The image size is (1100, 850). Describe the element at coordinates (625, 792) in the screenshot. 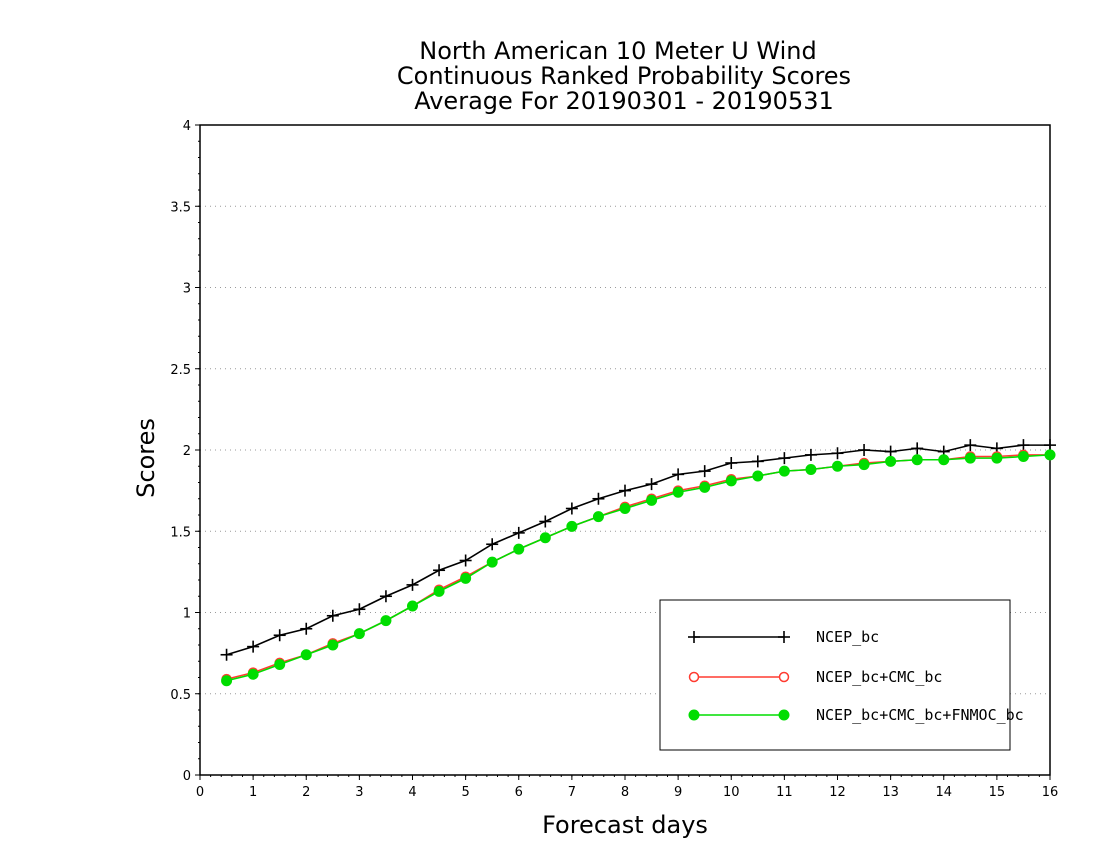

I see `x-tick-label: 8` at that location.